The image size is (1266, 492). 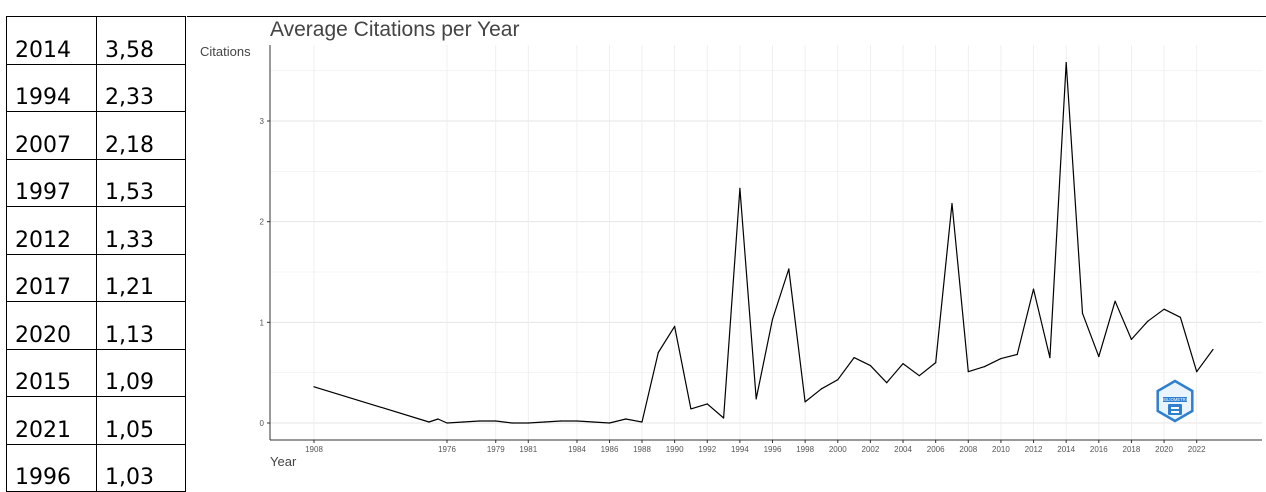 What do you see at coordinates (642, 449) in the screenshot?
I see `x-tick-label: 1988` at bounding box center [642, 449].